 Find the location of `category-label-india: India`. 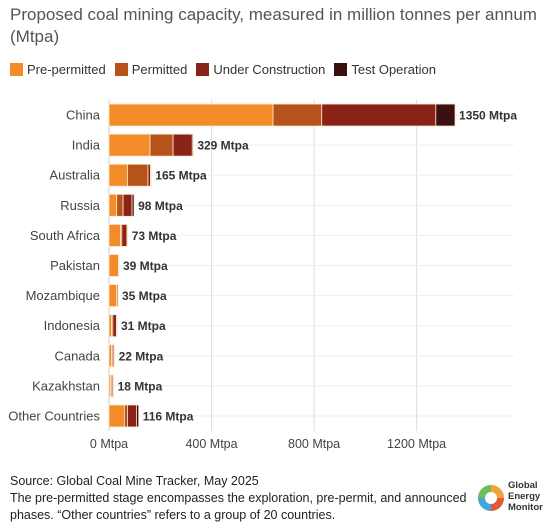

category-label-india: India is located at coordinates (86, 145).